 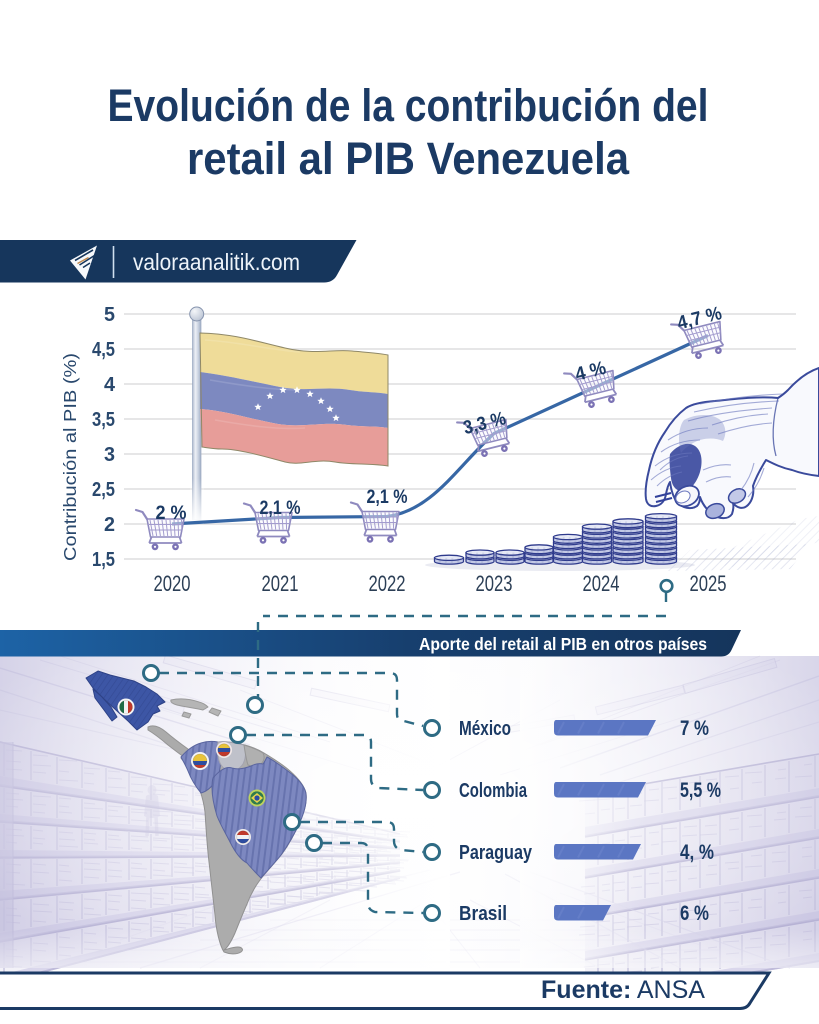 What do you see at coordinates (493, 791) in the screenshot?
I see `svg-text: Colombia` at bounding box center [493, 791].